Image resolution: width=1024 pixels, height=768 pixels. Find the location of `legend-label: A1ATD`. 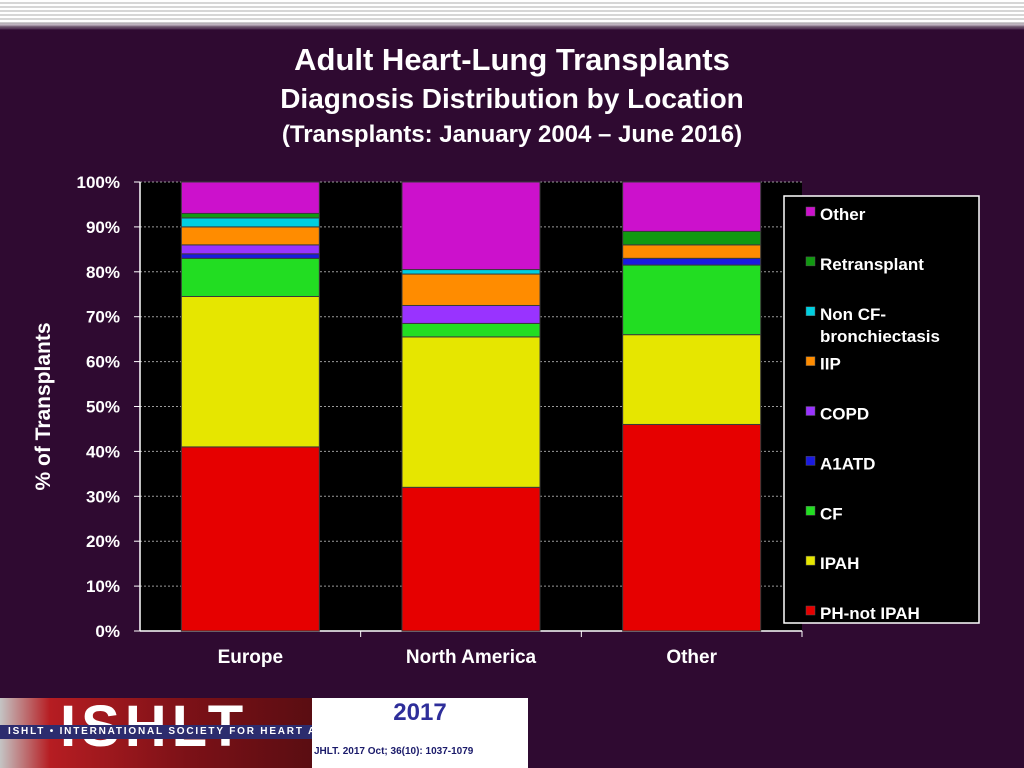

legend-label: A1ATD is located at coordinates (847, 463).